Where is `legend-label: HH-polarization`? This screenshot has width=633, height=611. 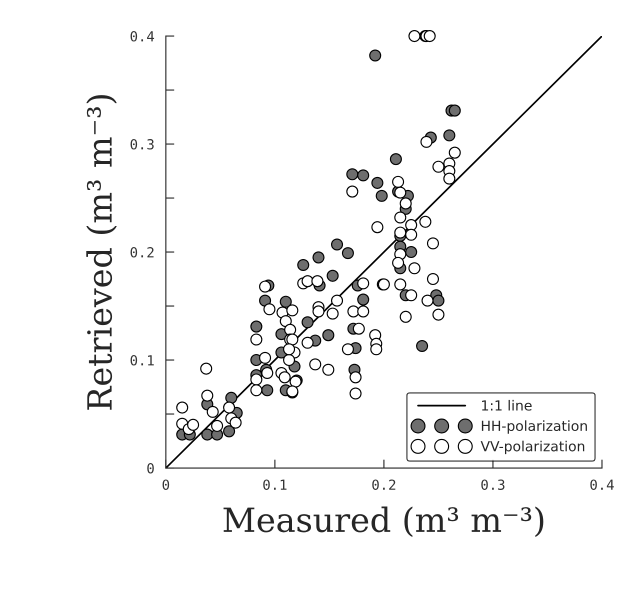 legend-label: HH-polarization is located at coordinates (534, 427).